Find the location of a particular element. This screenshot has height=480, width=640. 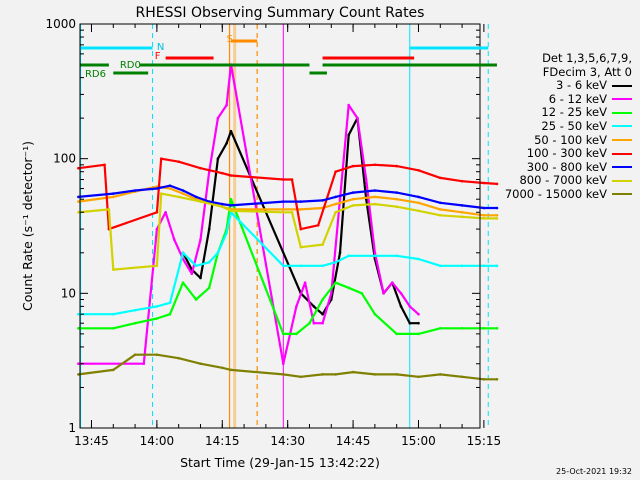

legend-label-8: 7000 - 15000 keV is located at coordinates (555, 193).